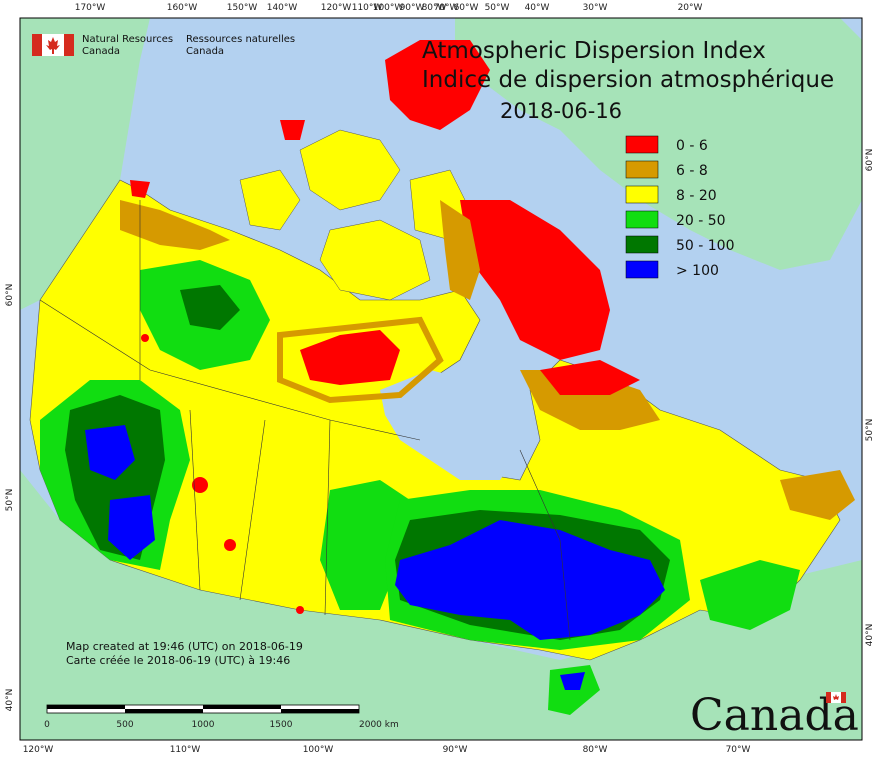  I want to click on tick-label: 50°W, so click(497, 8).